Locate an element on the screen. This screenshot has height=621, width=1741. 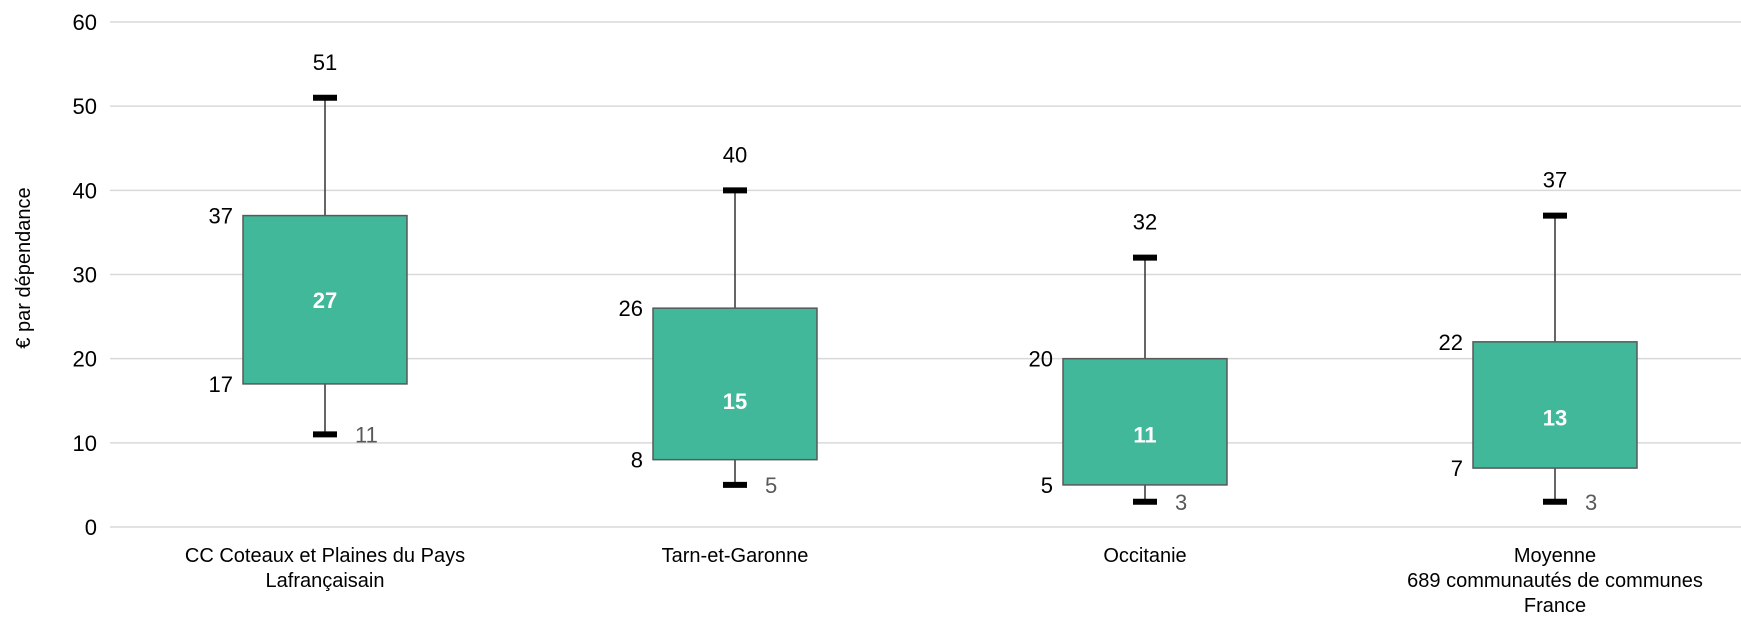
y-tick-label: 40 is located at coordinates (85, 190).